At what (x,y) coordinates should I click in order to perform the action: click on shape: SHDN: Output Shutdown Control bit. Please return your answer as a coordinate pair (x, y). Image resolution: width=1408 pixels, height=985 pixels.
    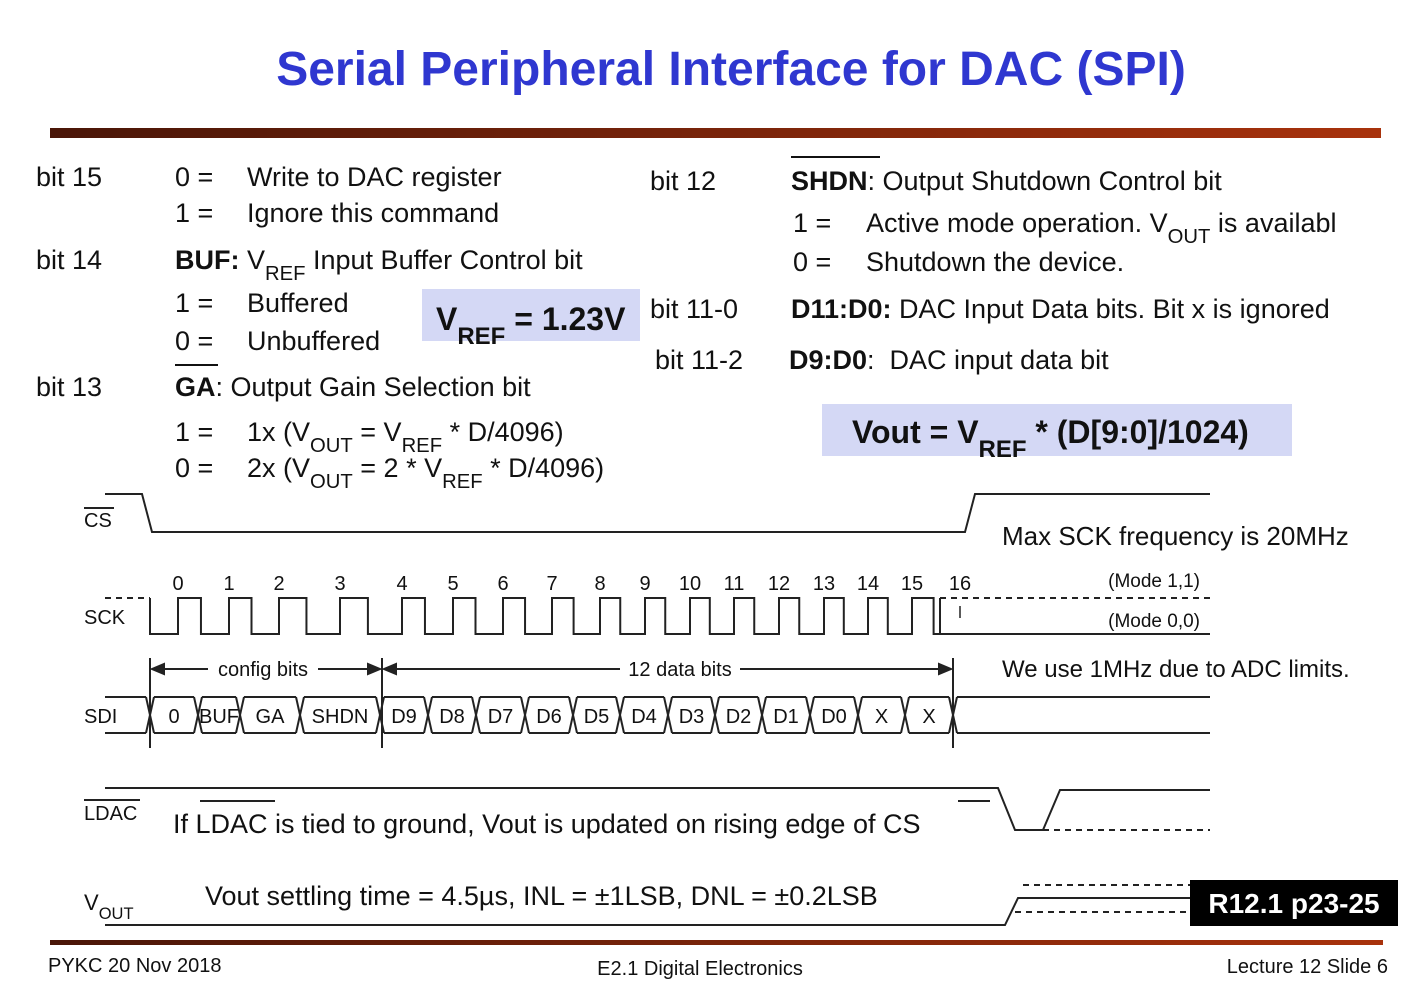
    Looking at the image, I should click on (1006, 181).